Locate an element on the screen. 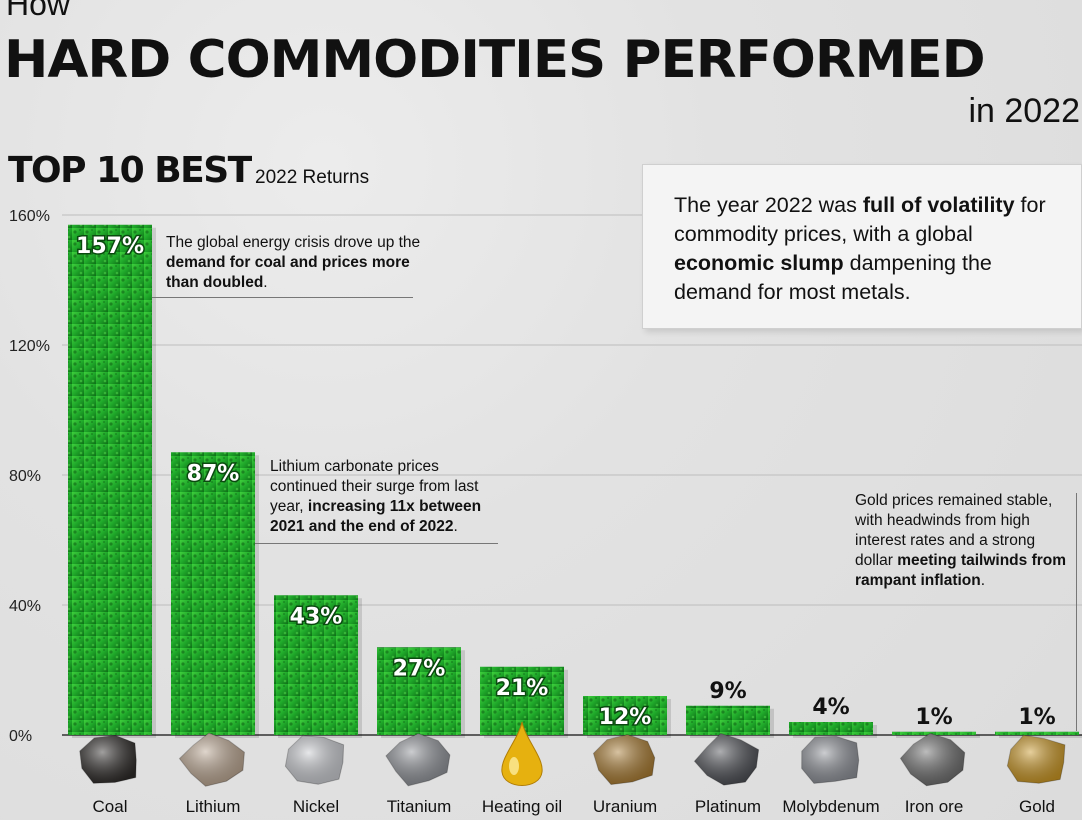  y-tick-label: 80% is located at coordinates (25, 476).